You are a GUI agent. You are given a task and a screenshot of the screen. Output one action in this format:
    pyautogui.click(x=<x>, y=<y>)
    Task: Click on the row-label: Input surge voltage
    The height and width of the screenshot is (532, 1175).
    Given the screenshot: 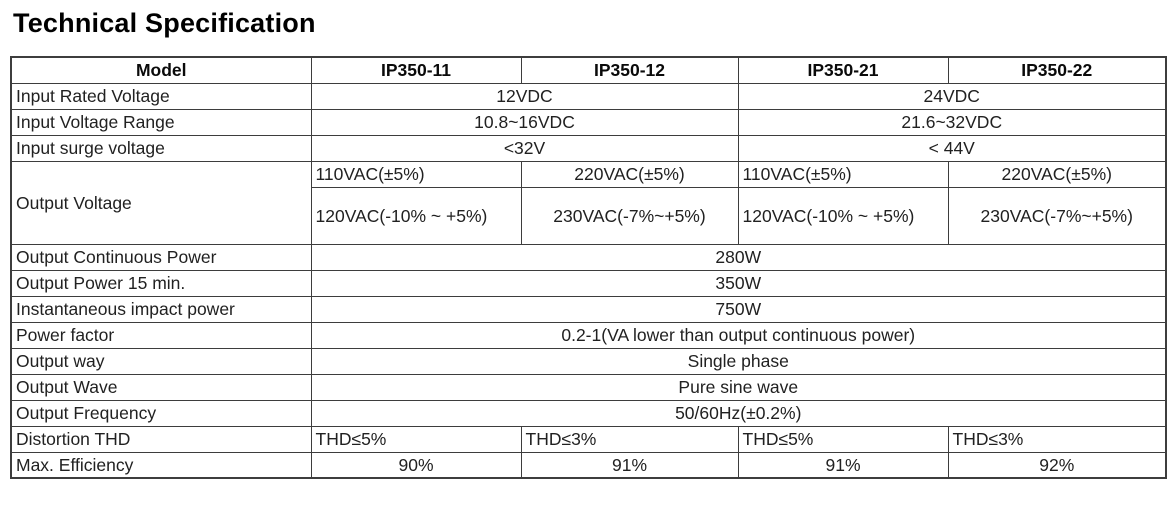 What is the action you would take?
    pyautogui.click(x=161, y=148)
    